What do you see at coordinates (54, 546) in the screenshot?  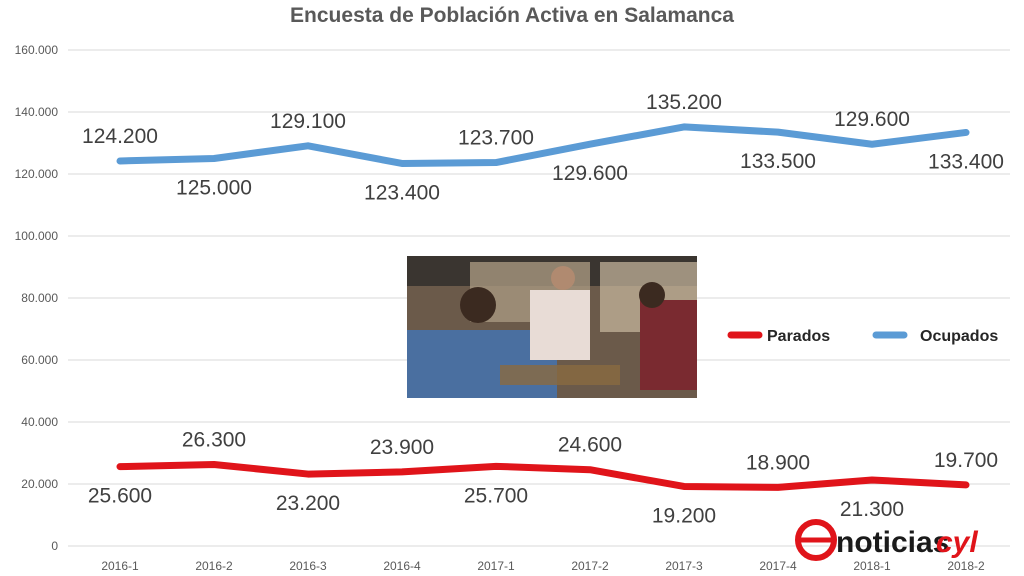 I see `y-tick-label: 0` at bounding box center [54, 546].